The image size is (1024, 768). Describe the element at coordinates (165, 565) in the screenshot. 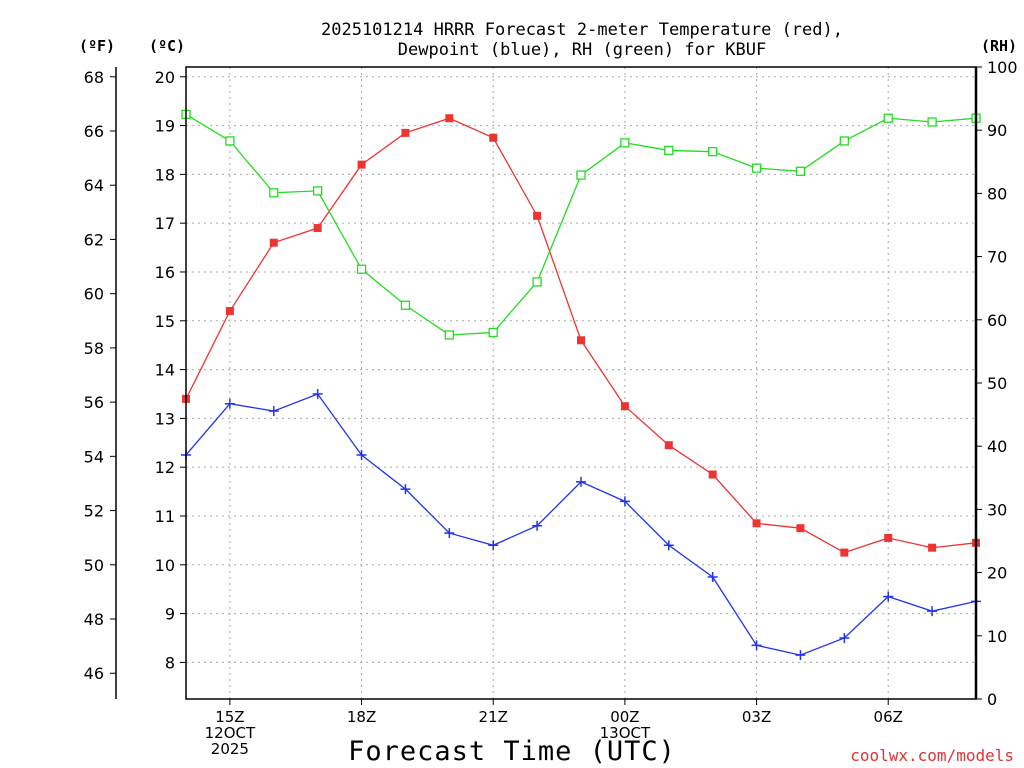

I see `celsius-tick-label-10: 10` at that location.